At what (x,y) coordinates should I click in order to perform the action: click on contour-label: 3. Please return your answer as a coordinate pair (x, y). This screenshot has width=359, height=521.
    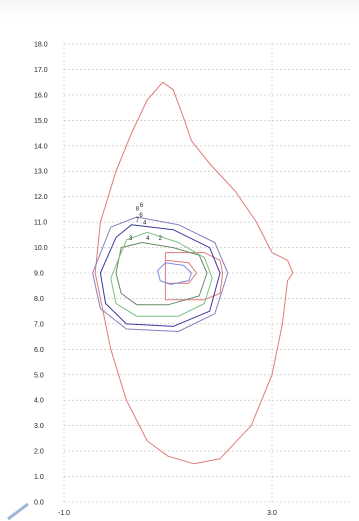
    Looking at the image, I should click on (131, 239).